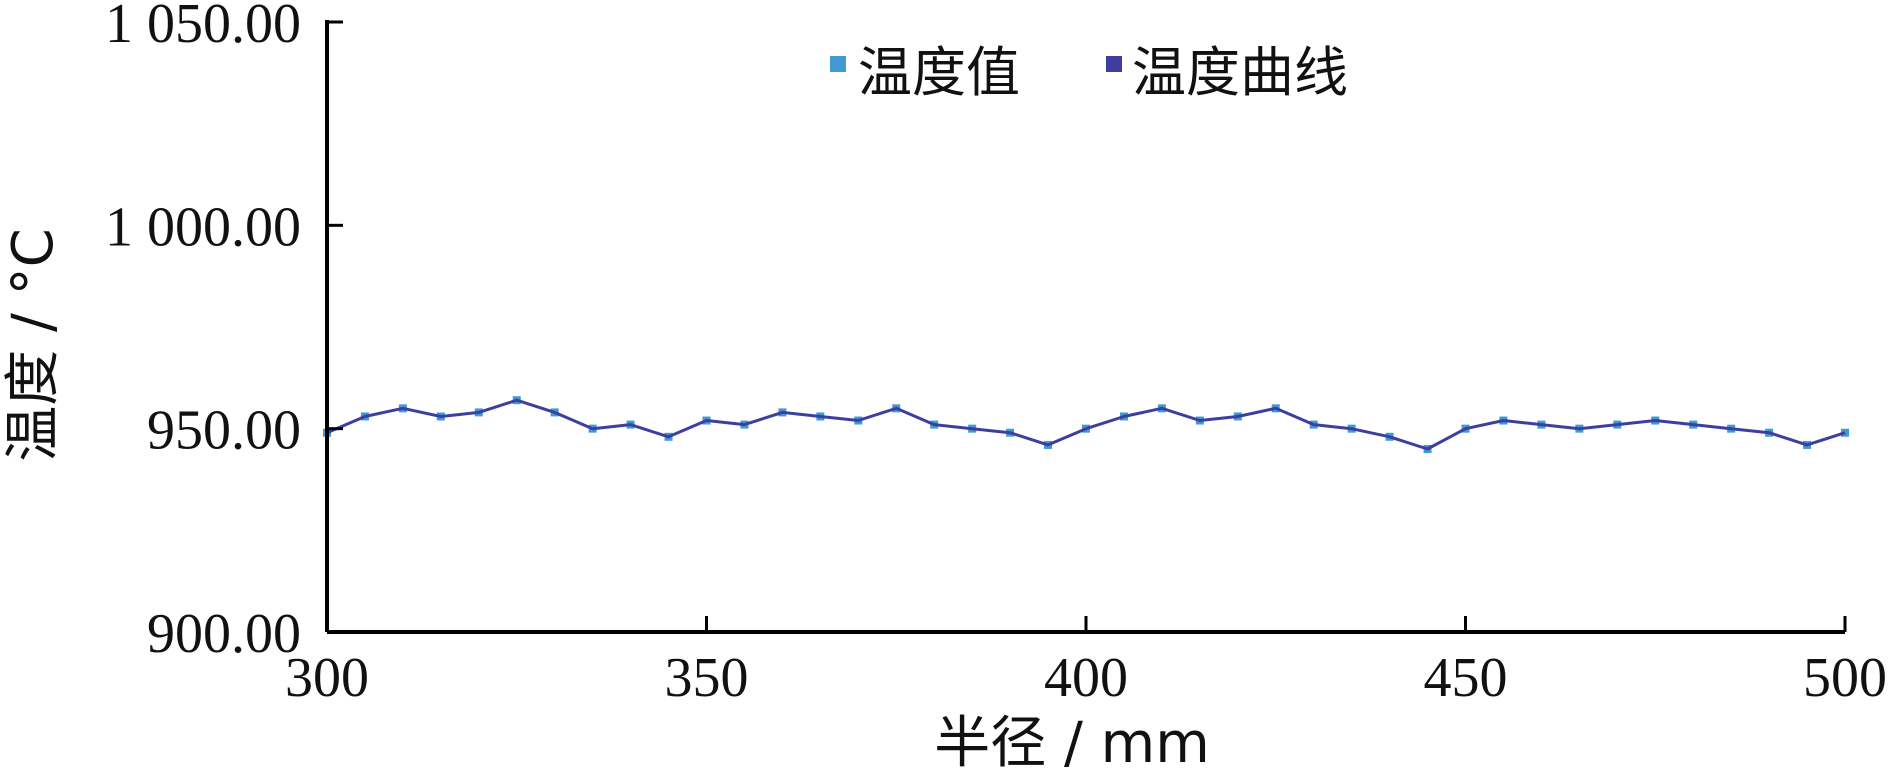 The image size is (1890, 771). I want to click on x-tick-label: 300, so click(327, 678).